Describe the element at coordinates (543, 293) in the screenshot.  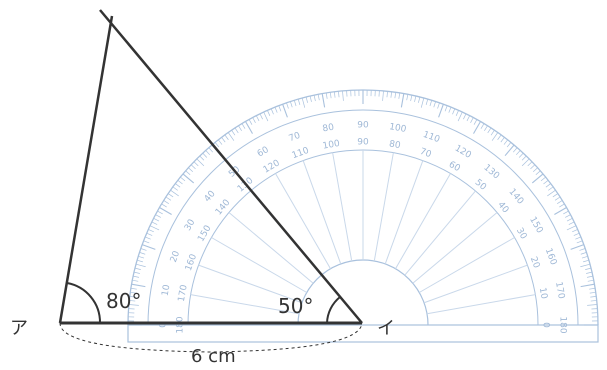
I see `protractor-scale-label-inner: 10` at that location.